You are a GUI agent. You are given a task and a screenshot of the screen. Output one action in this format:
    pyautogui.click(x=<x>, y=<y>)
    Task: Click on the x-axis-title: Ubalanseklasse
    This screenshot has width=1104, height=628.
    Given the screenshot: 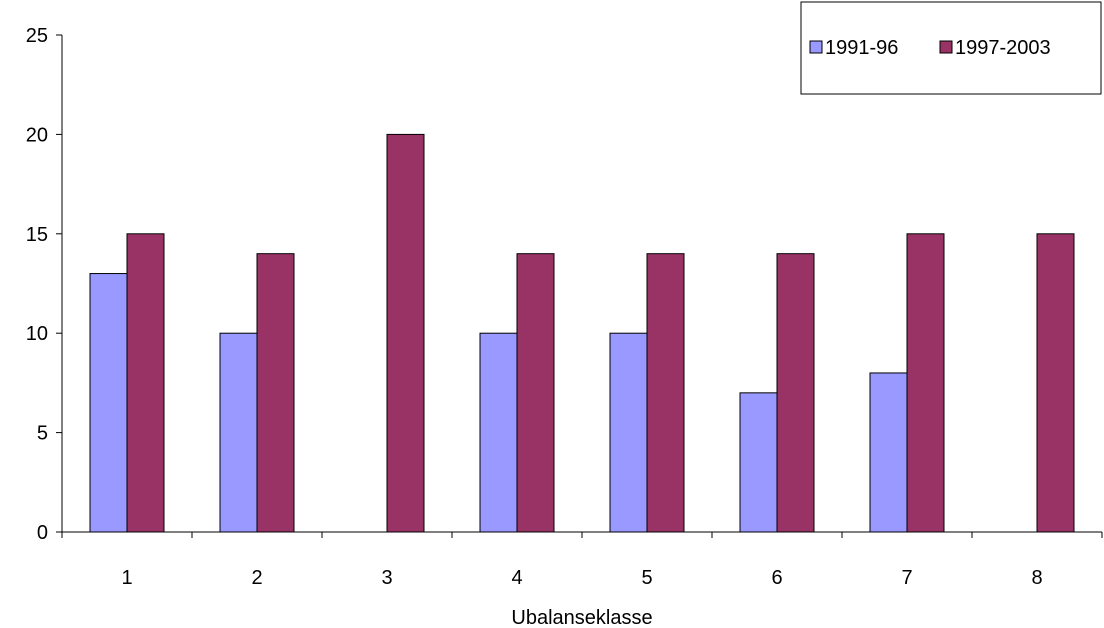 What is the action you would take?
    pyautogui.click(x=581, y=617)
    